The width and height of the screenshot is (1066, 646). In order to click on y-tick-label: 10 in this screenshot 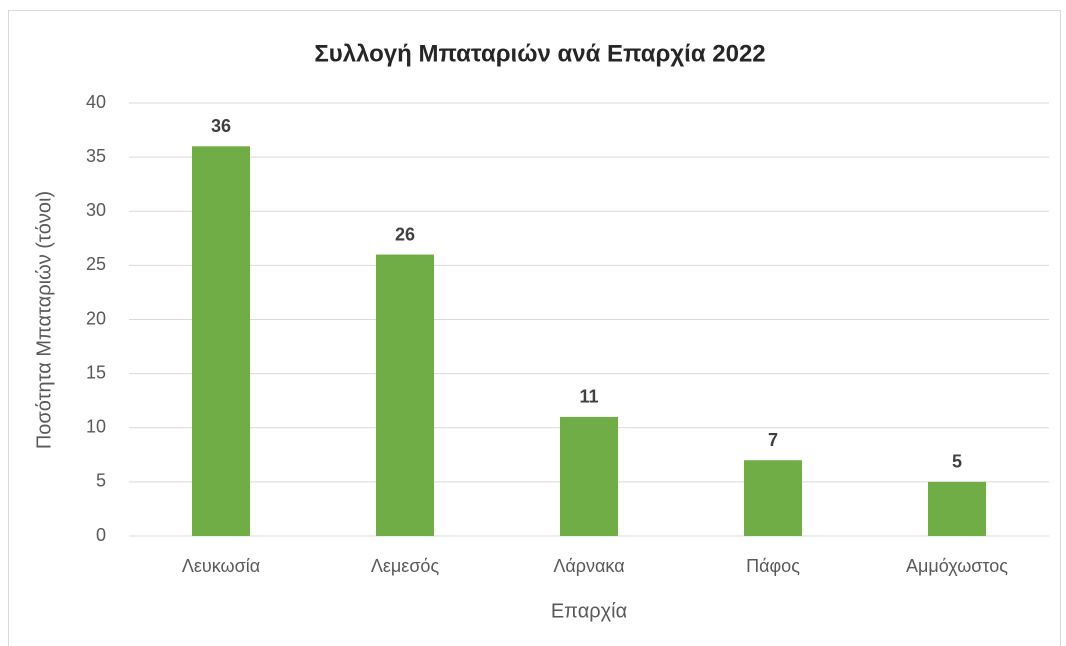, I will do `click(96, 427)`.